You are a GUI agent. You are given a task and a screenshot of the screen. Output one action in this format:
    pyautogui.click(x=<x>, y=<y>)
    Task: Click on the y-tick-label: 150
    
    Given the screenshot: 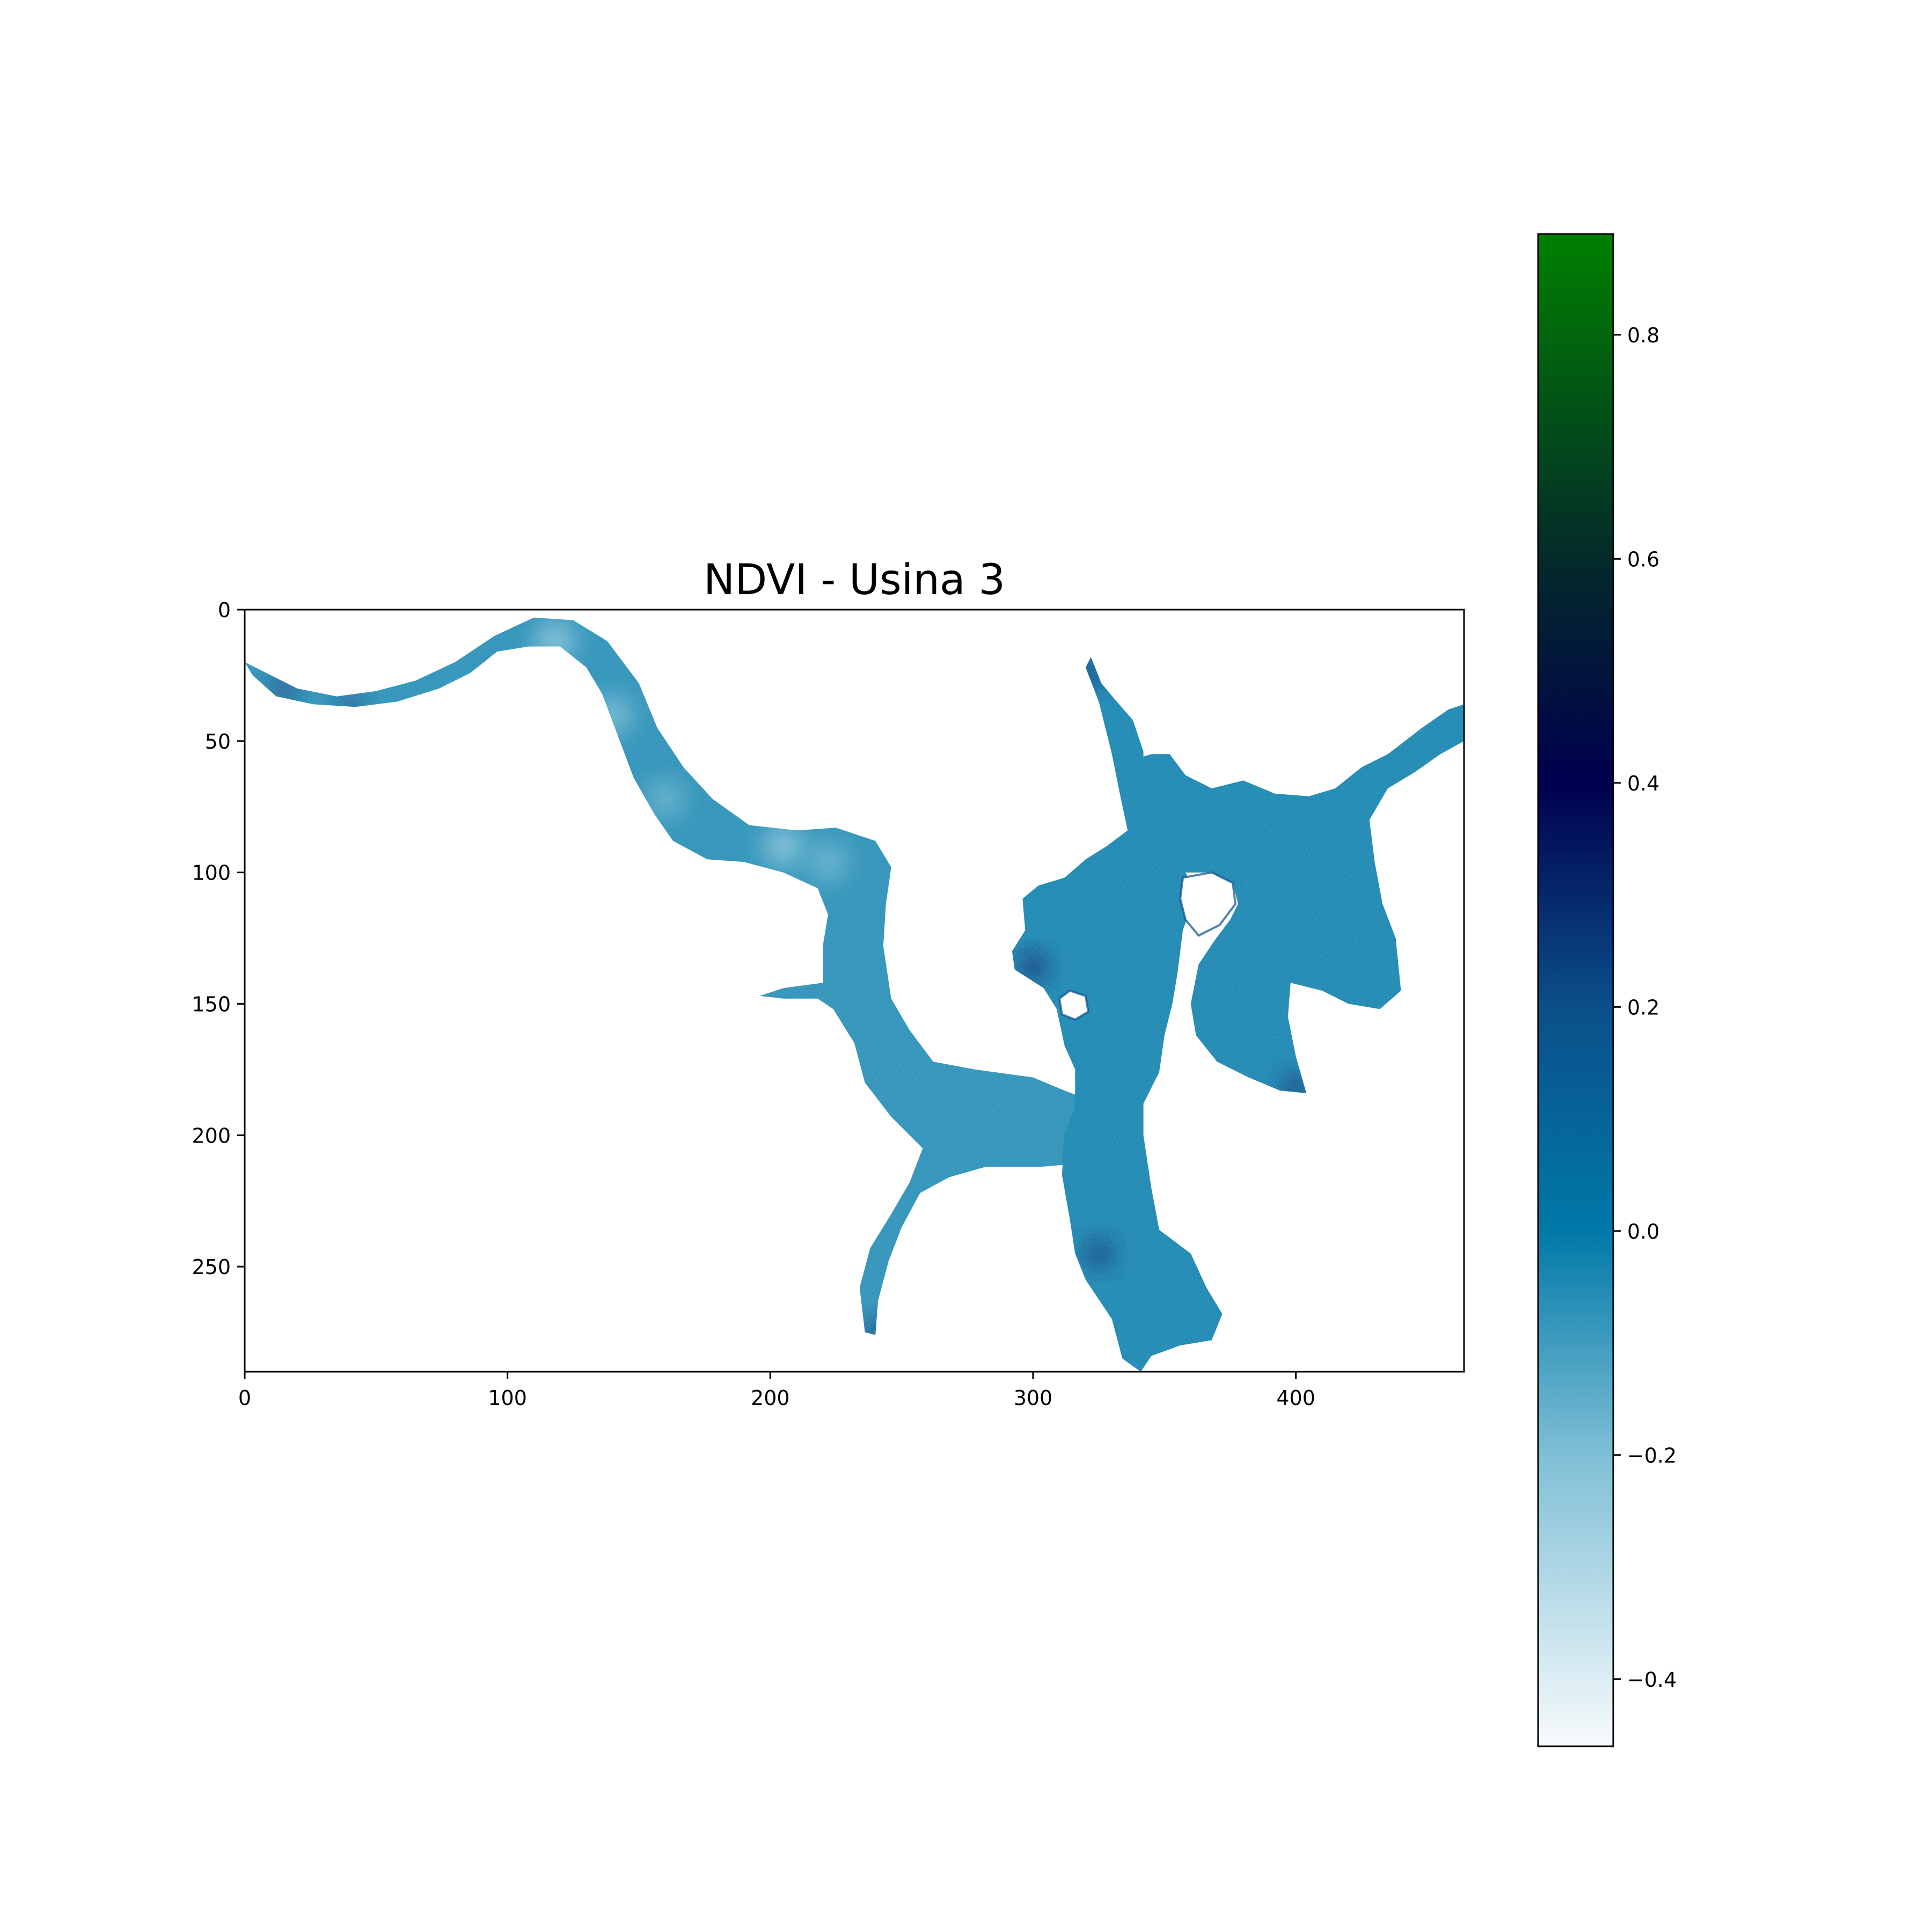 What is the action you would take?
    pyautogui.click(x=211, y=1004)
    